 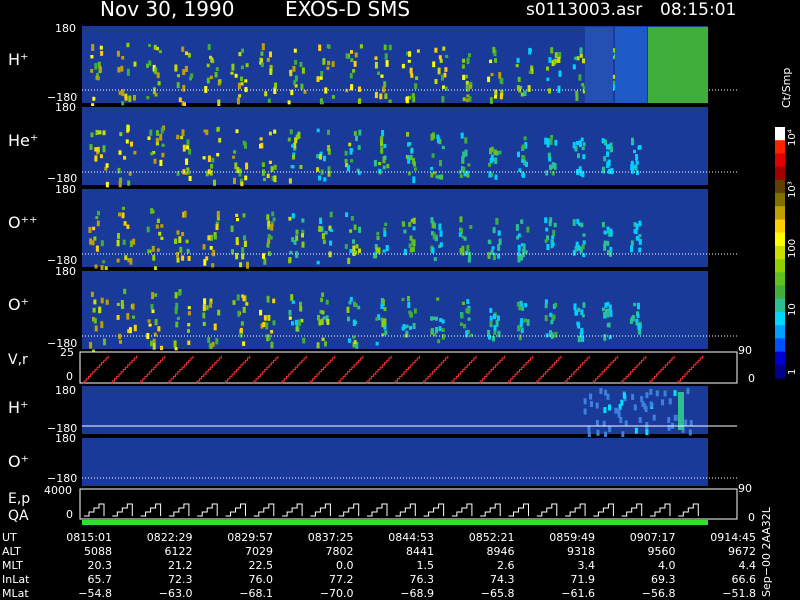 I want to click on panel-vr-right-bottom: 0, so click(x=751, y=378).